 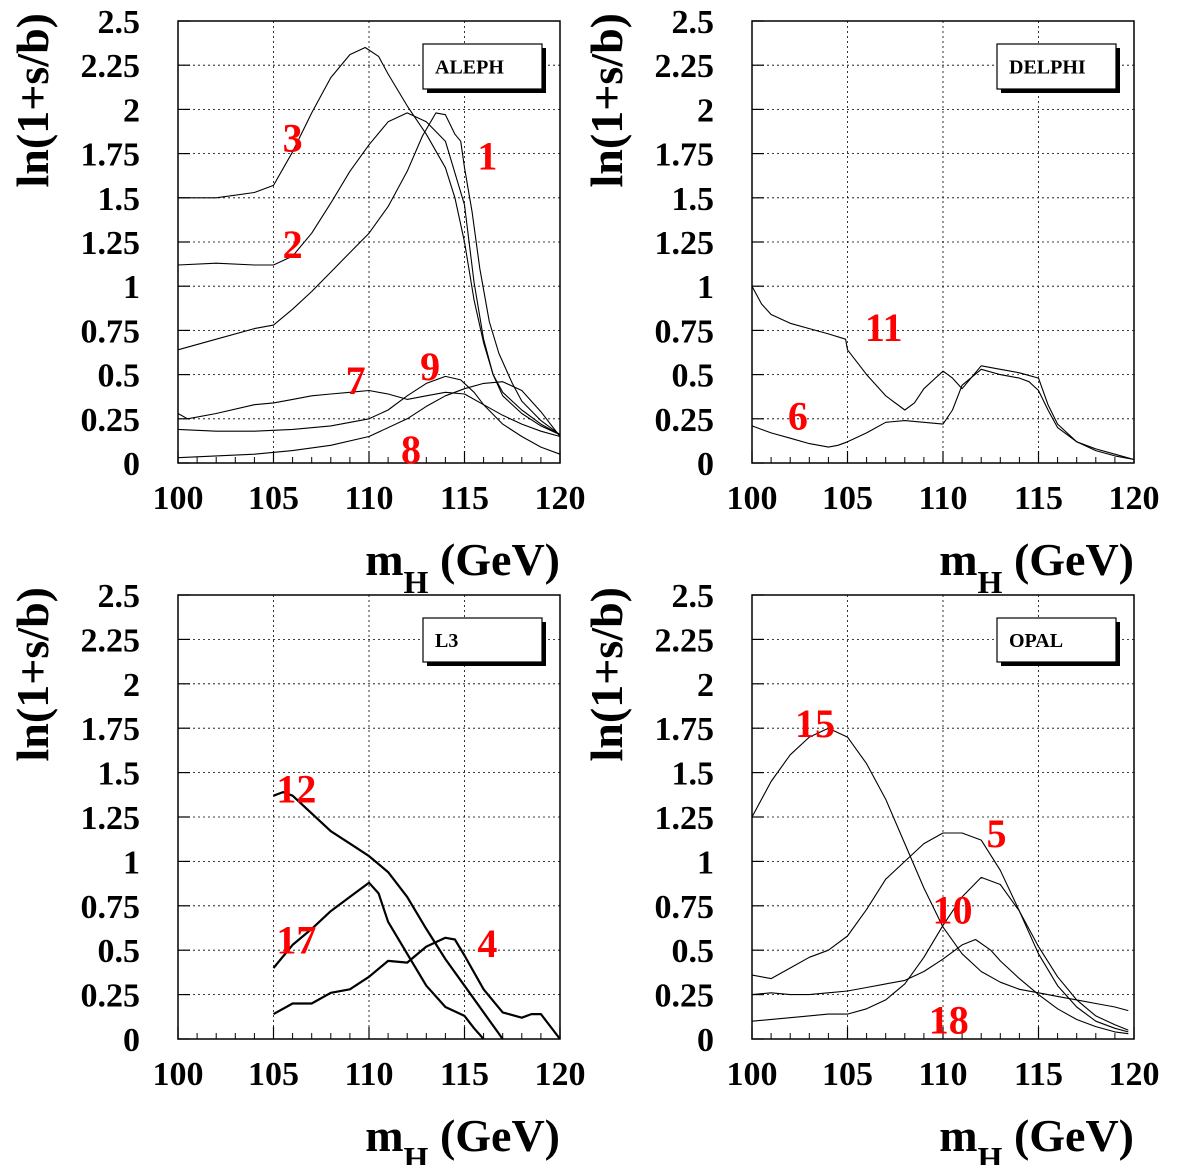 I want to click on legend-title: L3, so click(x=446, y=641).